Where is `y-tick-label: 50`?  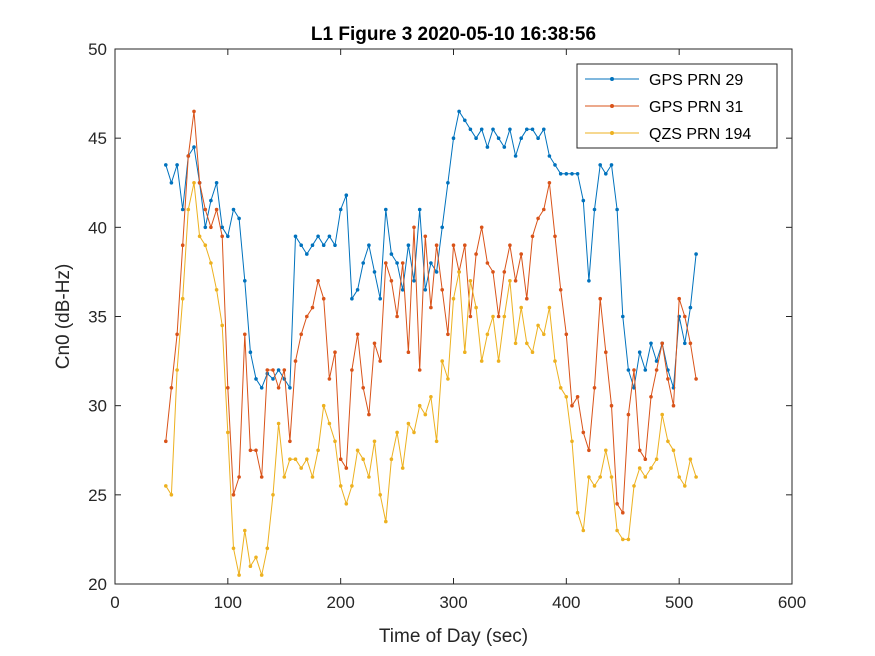
y-tick-label: 50 is located at coordinates (97, 49).